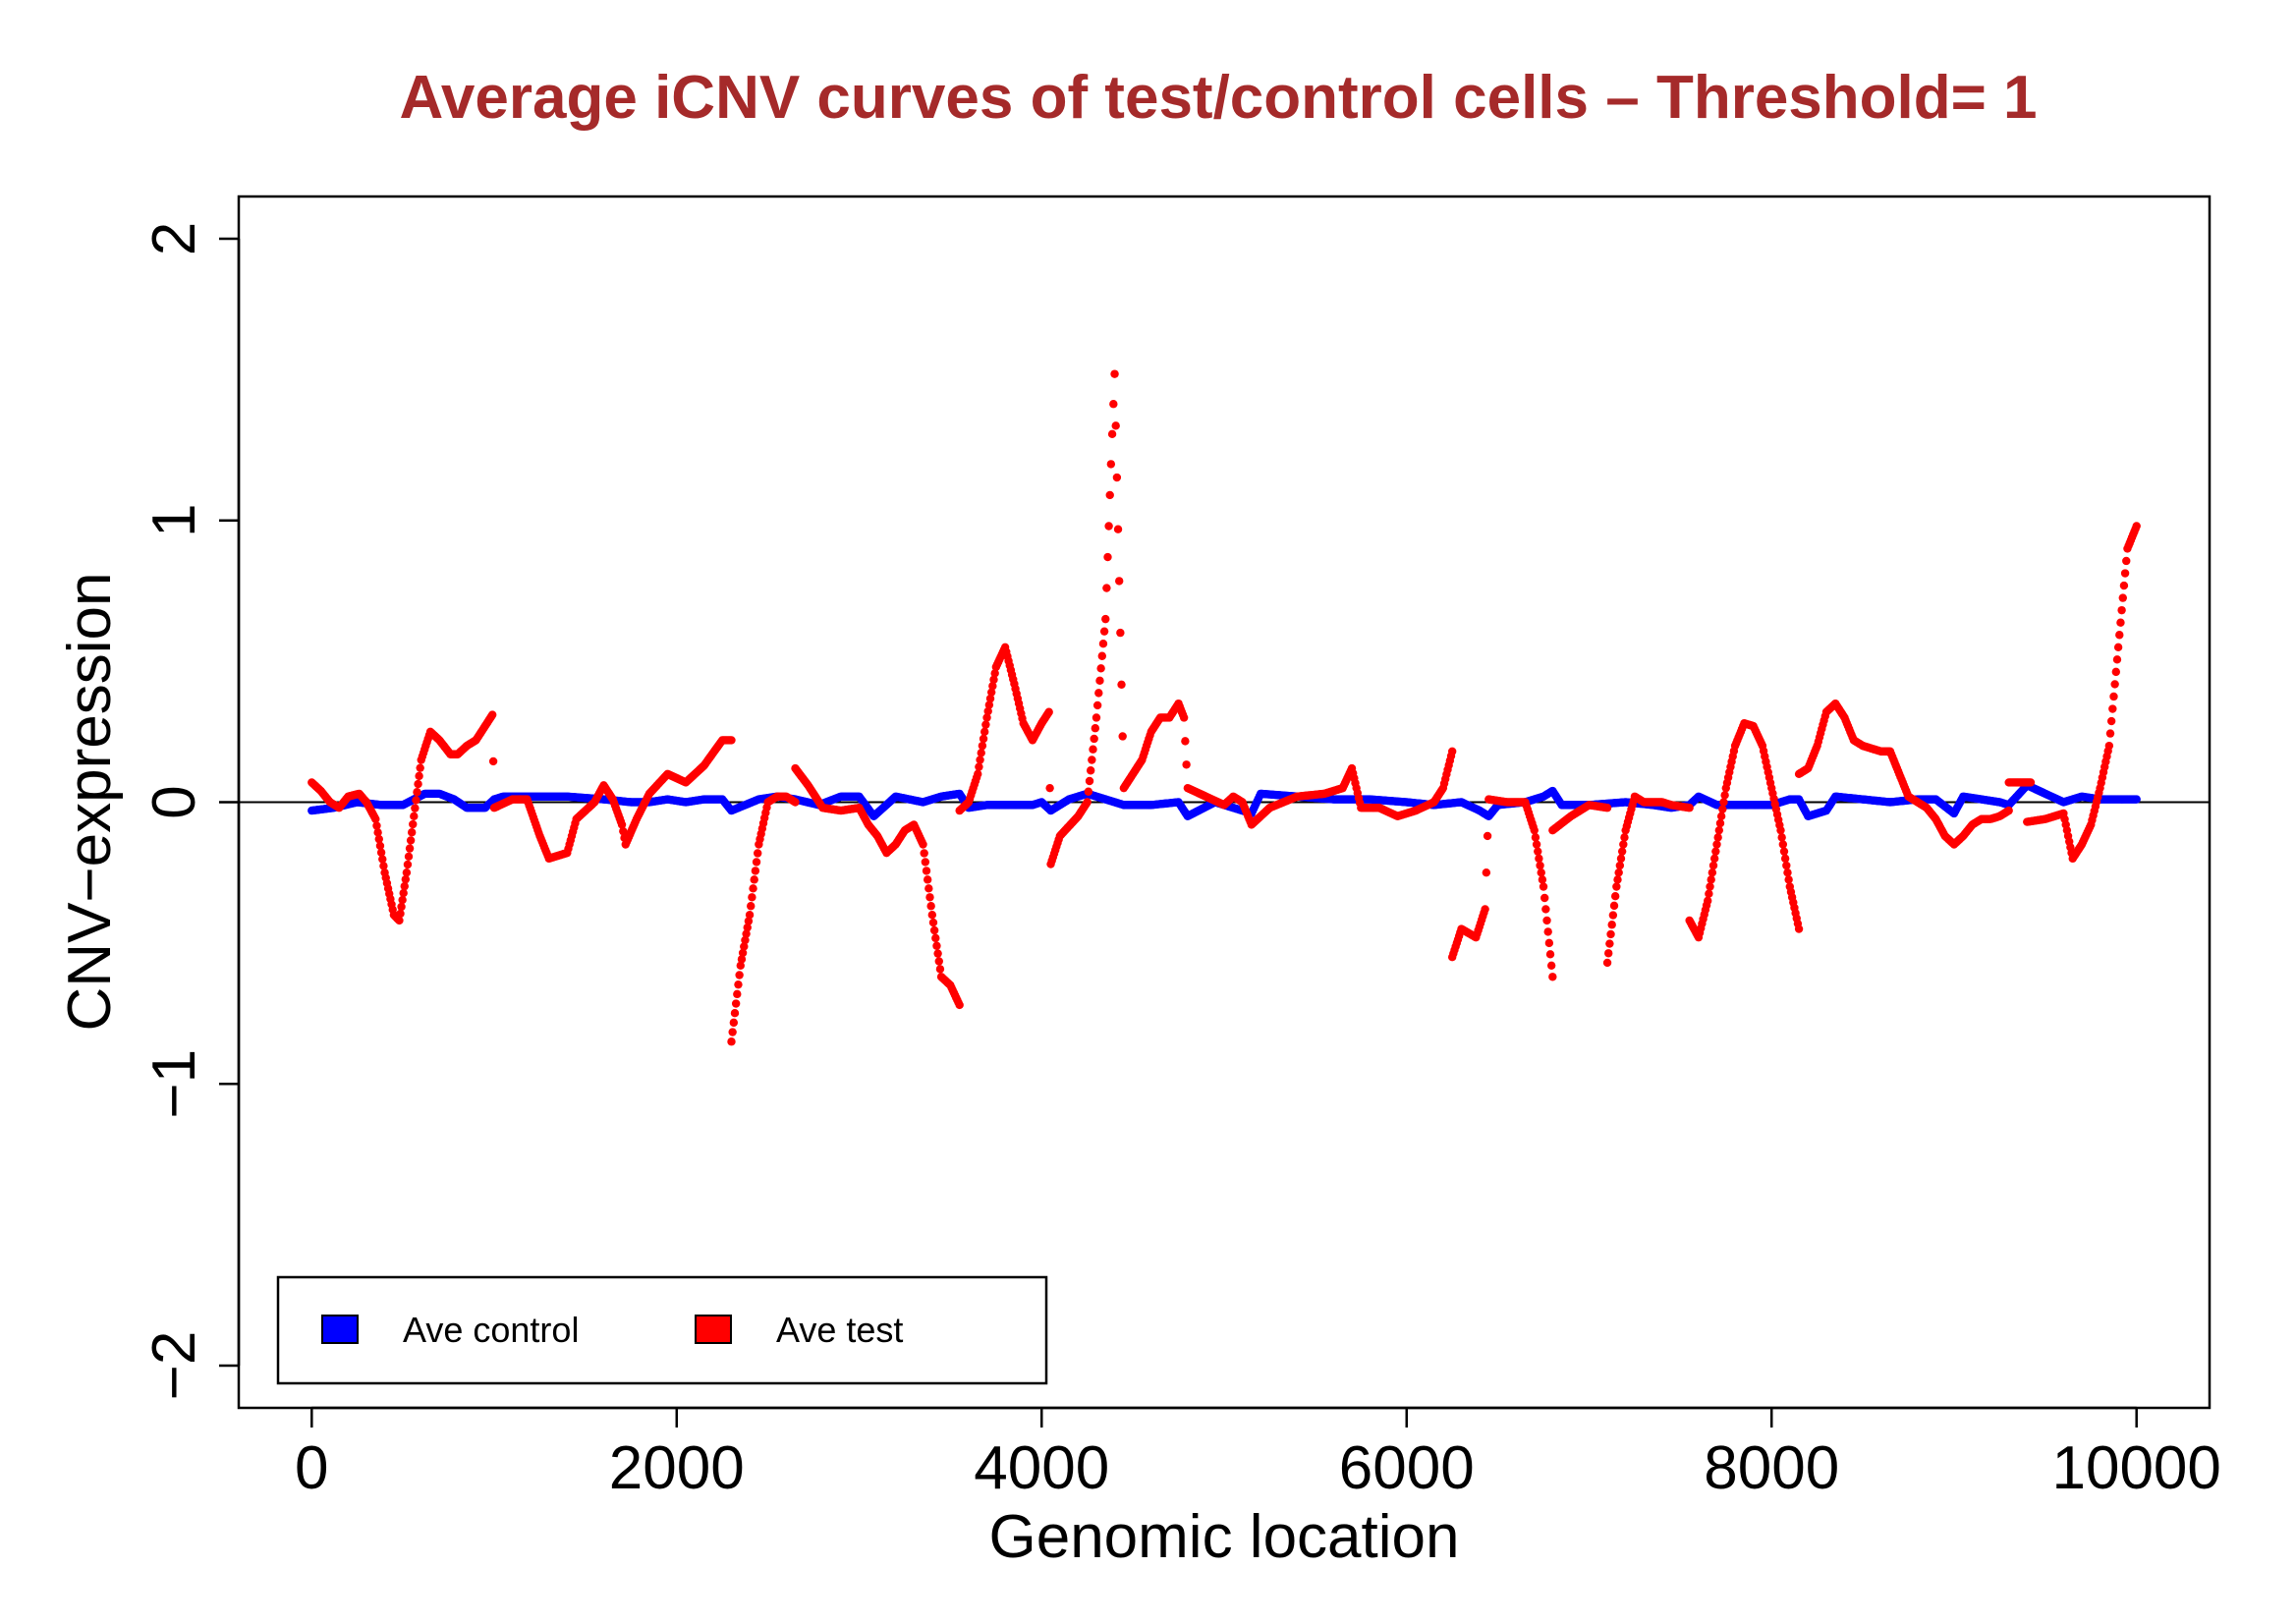 The width and height of the screenshot is (2296, 1624). Describe the element at coordinates (1041, 1468) in the screenshot. I see `x-tick-label: 4000` at that location.